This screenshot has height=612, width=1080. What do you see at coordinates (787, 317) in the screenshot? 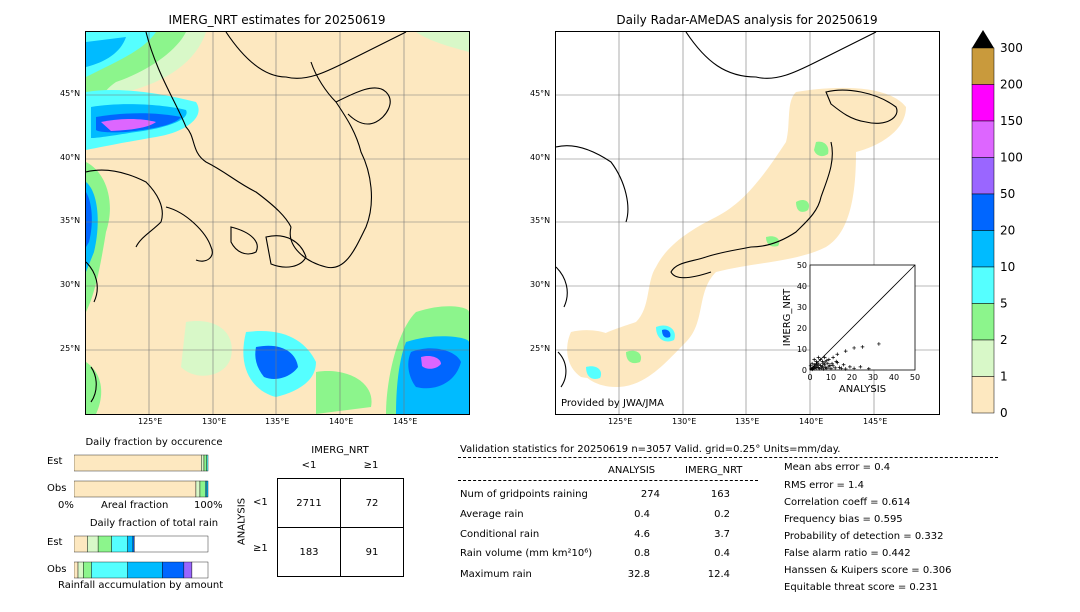
I see `scatter-ylabel: IMERG_NRT` at bounding box center [787, 317].